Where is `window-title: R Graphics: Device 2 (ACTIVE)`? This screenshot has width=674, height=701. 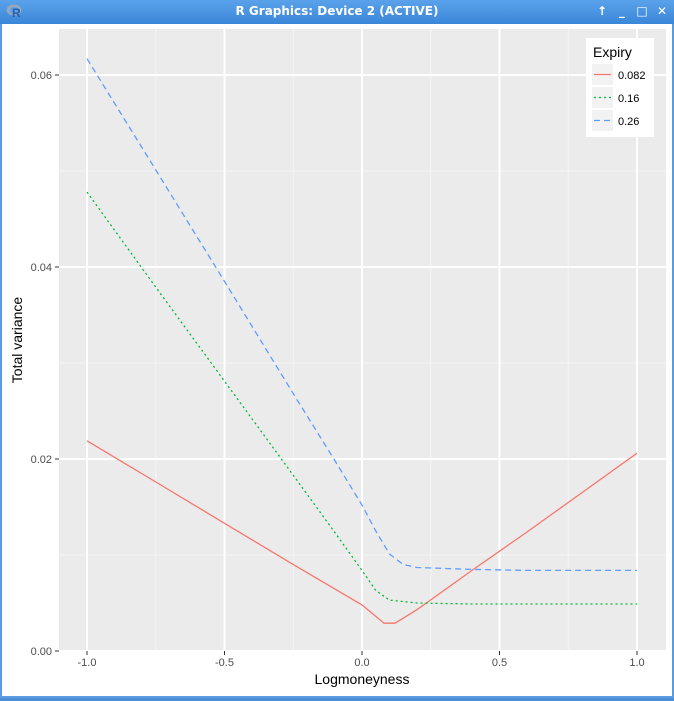 window-title: R Graphics: Device 2 (ACTIVE) is located at coordinates (337, 11).